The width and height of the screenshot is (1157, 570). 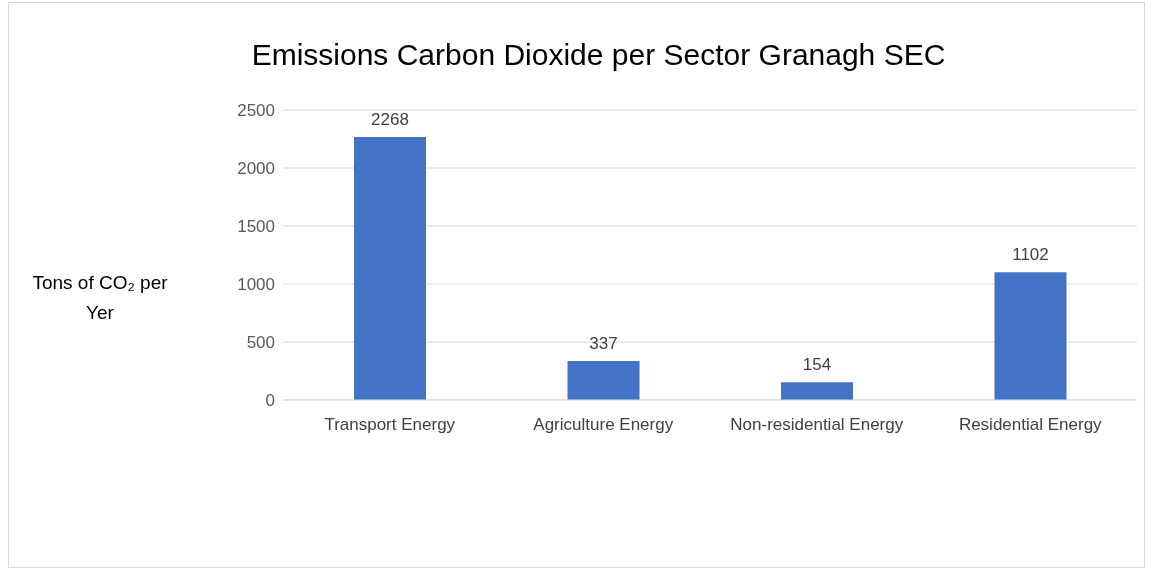 What do you see at coordinates (390, 425) in the screenshot?
I see `x-tick-label: Transport Energy` at bounding box center [390, 425].